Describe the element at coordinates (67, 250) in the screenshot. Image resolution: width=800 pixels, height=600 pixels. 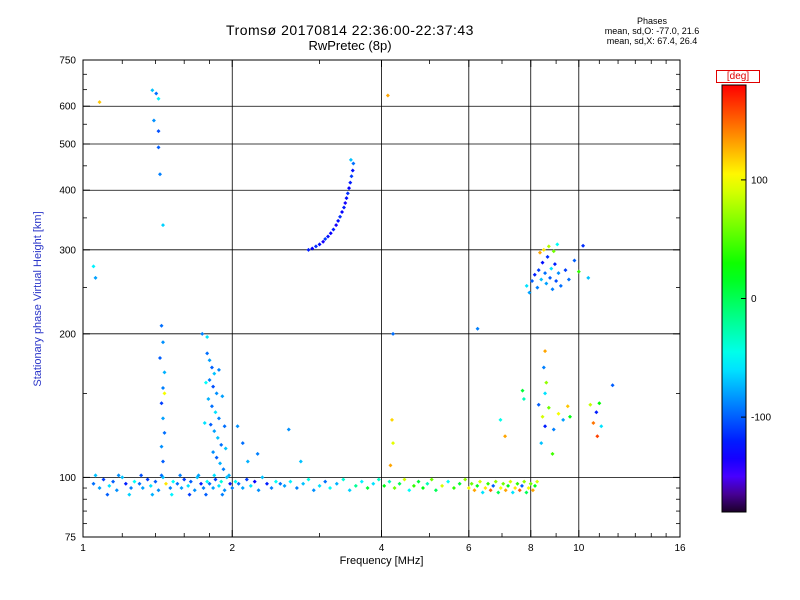
I see `svg-text: 300` at that location.